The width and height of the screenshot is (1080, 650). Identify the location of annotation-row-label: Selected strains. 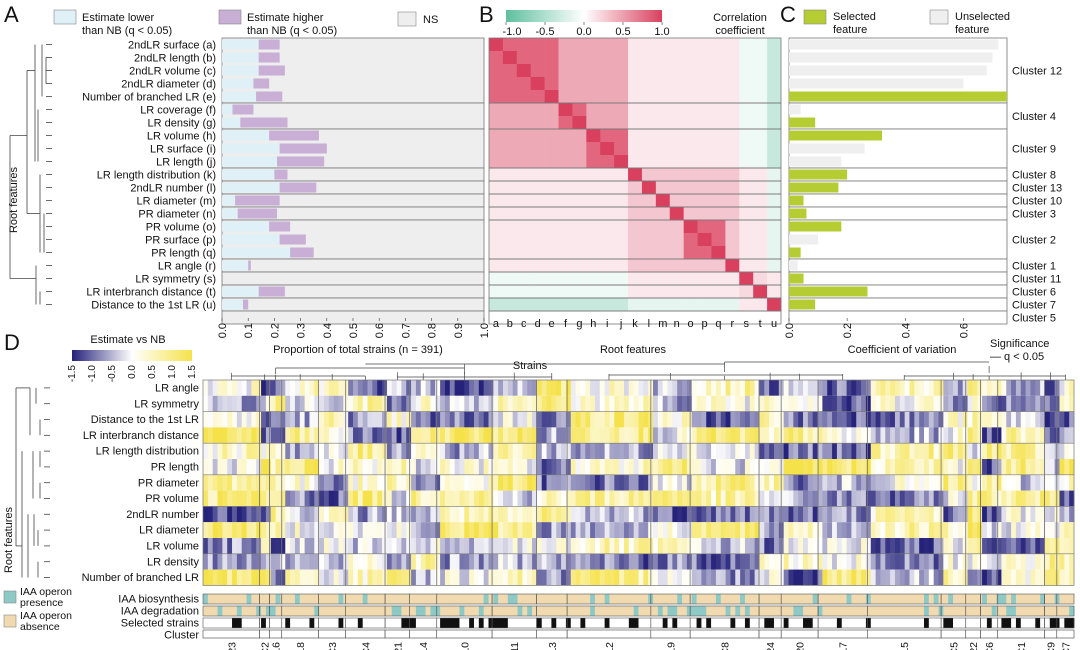
(160, 624).